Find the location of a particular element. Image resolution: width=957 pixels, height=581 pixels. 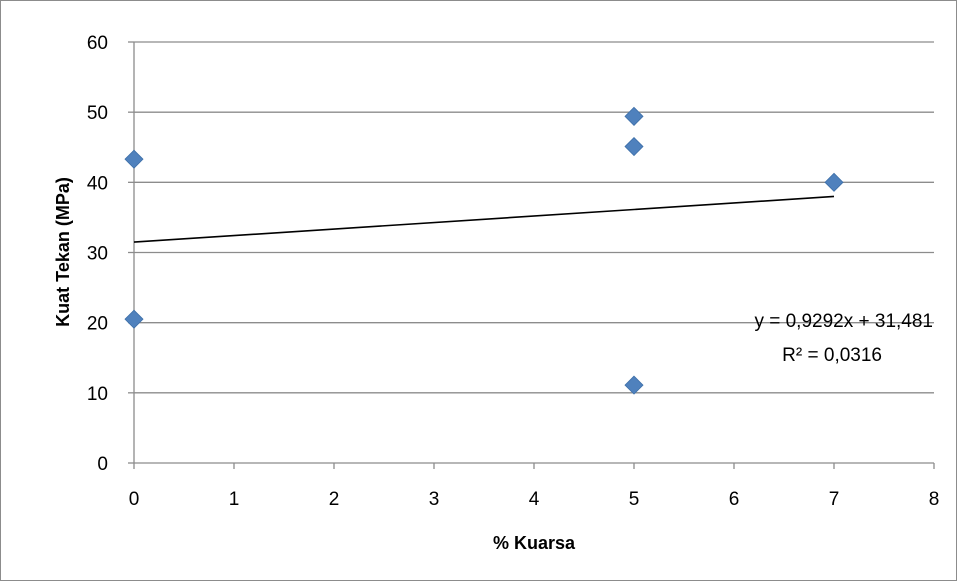

trendline-group is located at coordinates (484, 219).